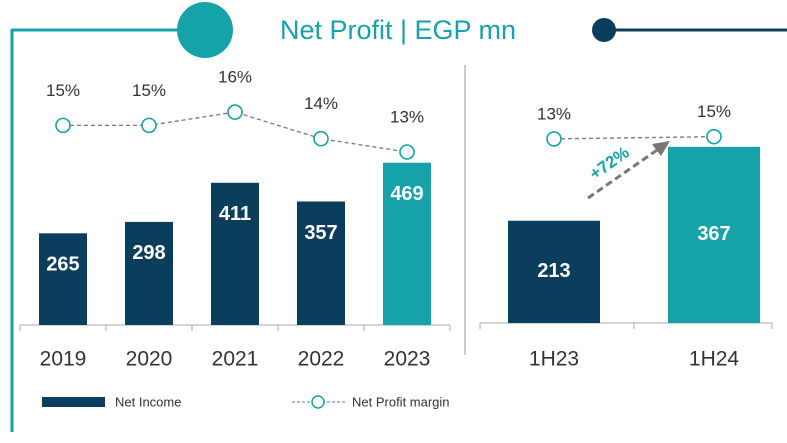 Image resolution: width=787 pixels, height=443 pixels. Describe the element at coordinates (149, 359) in the screenshot. I see `x-tick-label: 2020` at that location.